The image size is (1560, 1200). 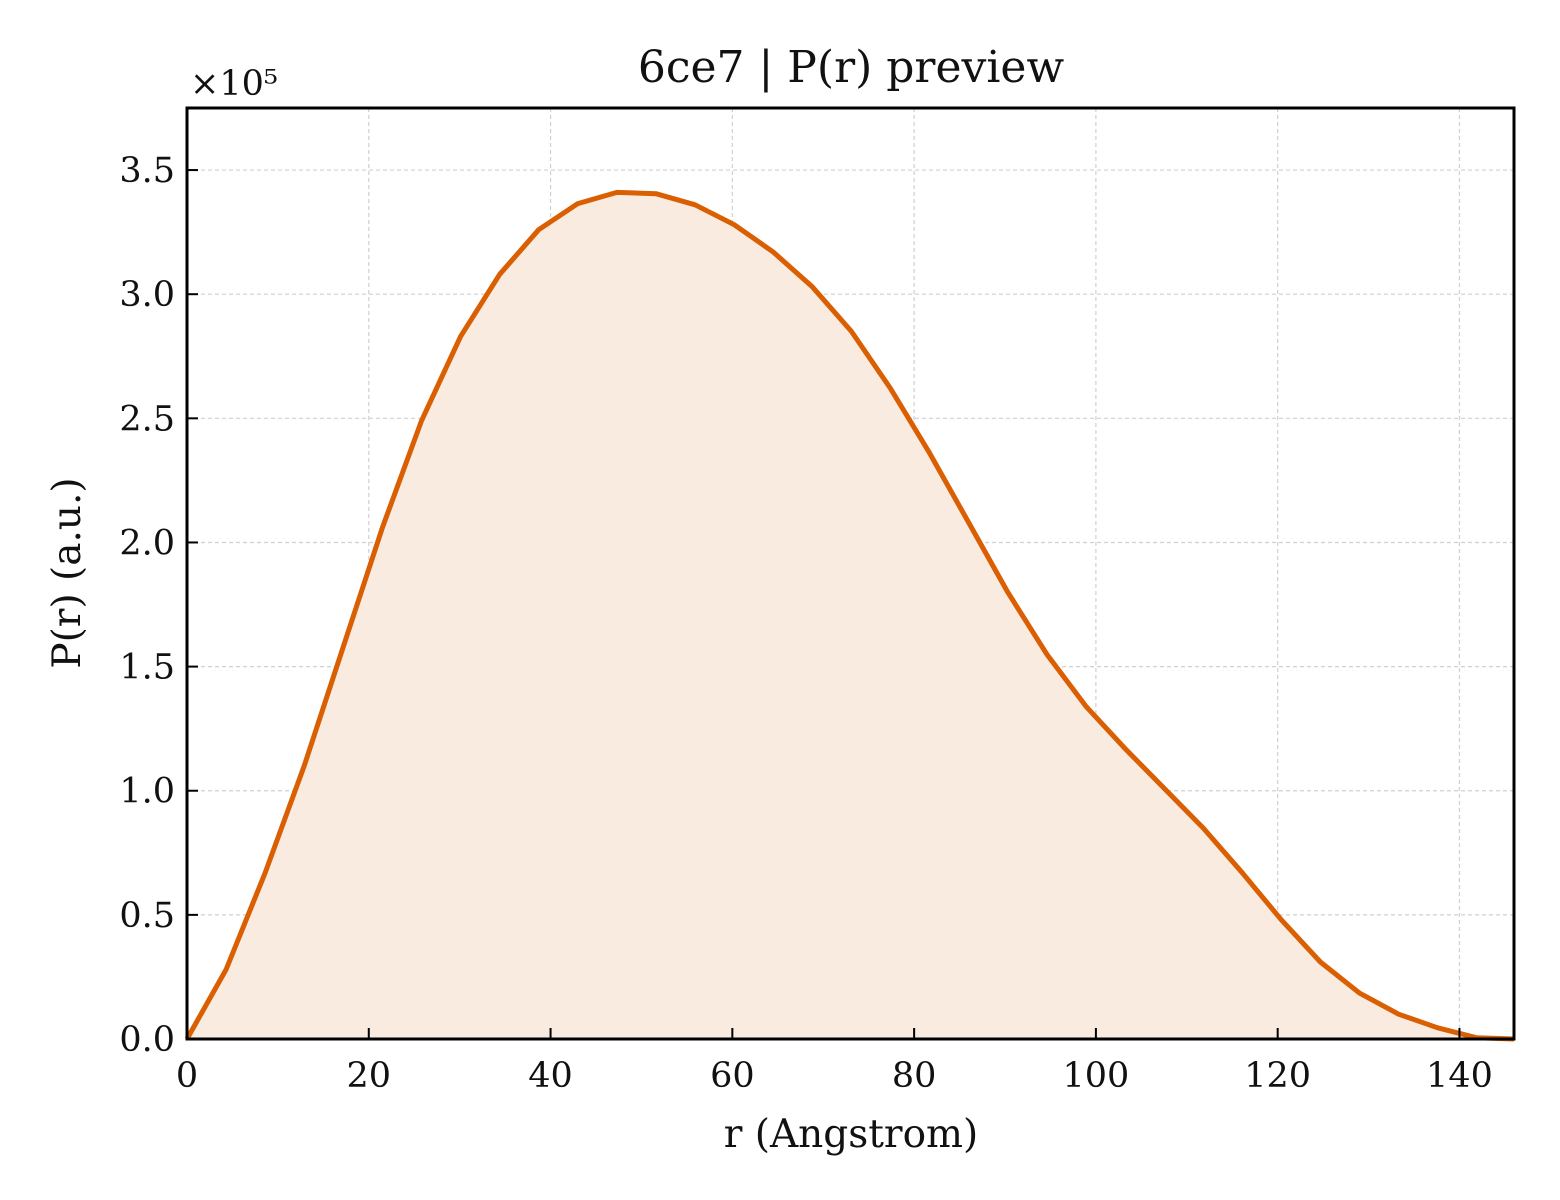 What do you see at coordinates (550, 1076) in the screenshot?
I see `x-tick-label: 40` at bounding box center [550, 1076].